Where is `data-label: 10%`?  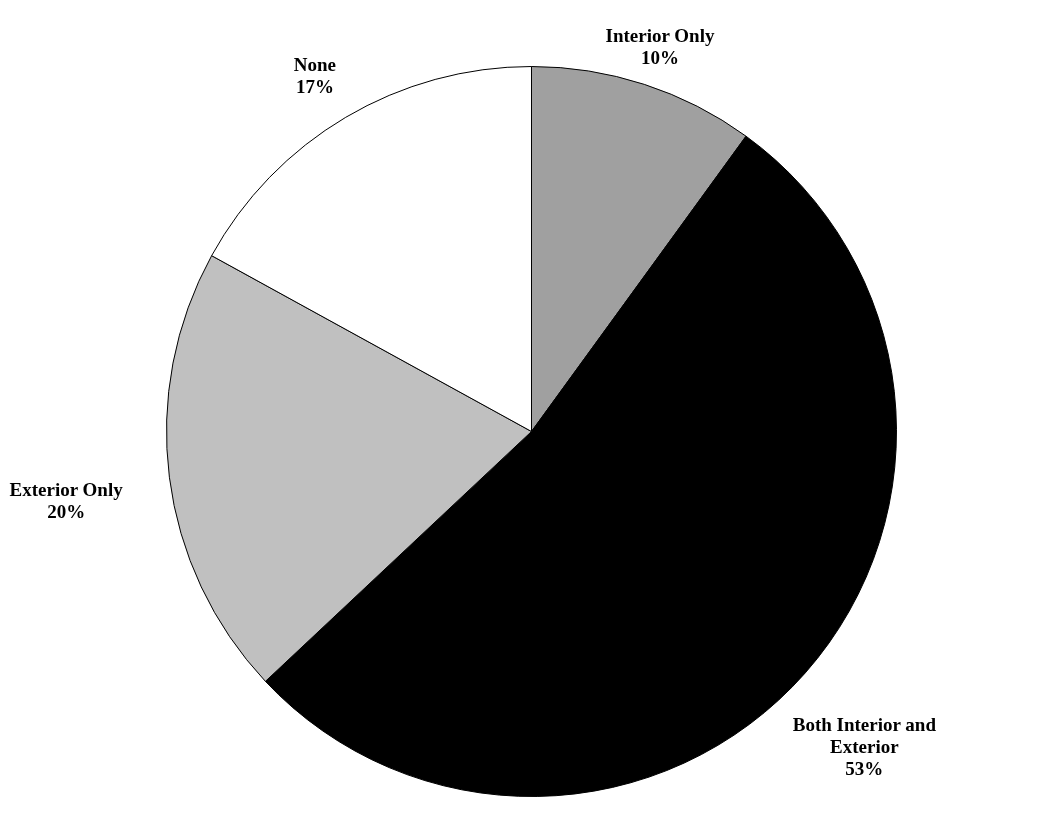 data-label: 10% is located at coordinates (659, 58).